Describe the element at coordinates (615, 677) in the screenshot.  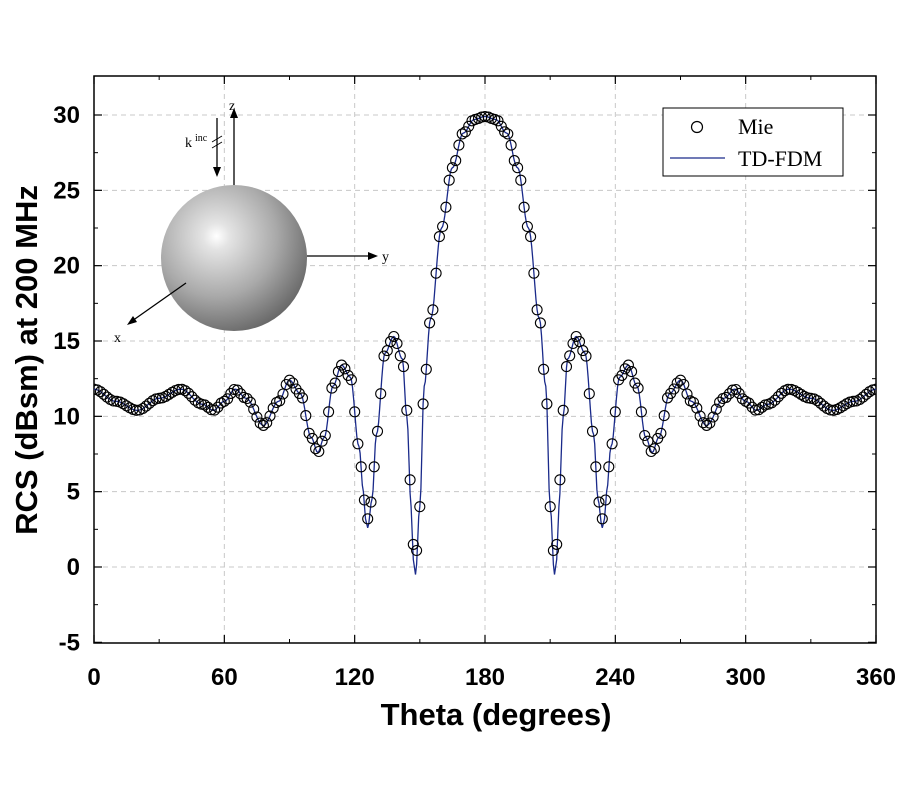
I see `x-tick-label: 240` at that location.